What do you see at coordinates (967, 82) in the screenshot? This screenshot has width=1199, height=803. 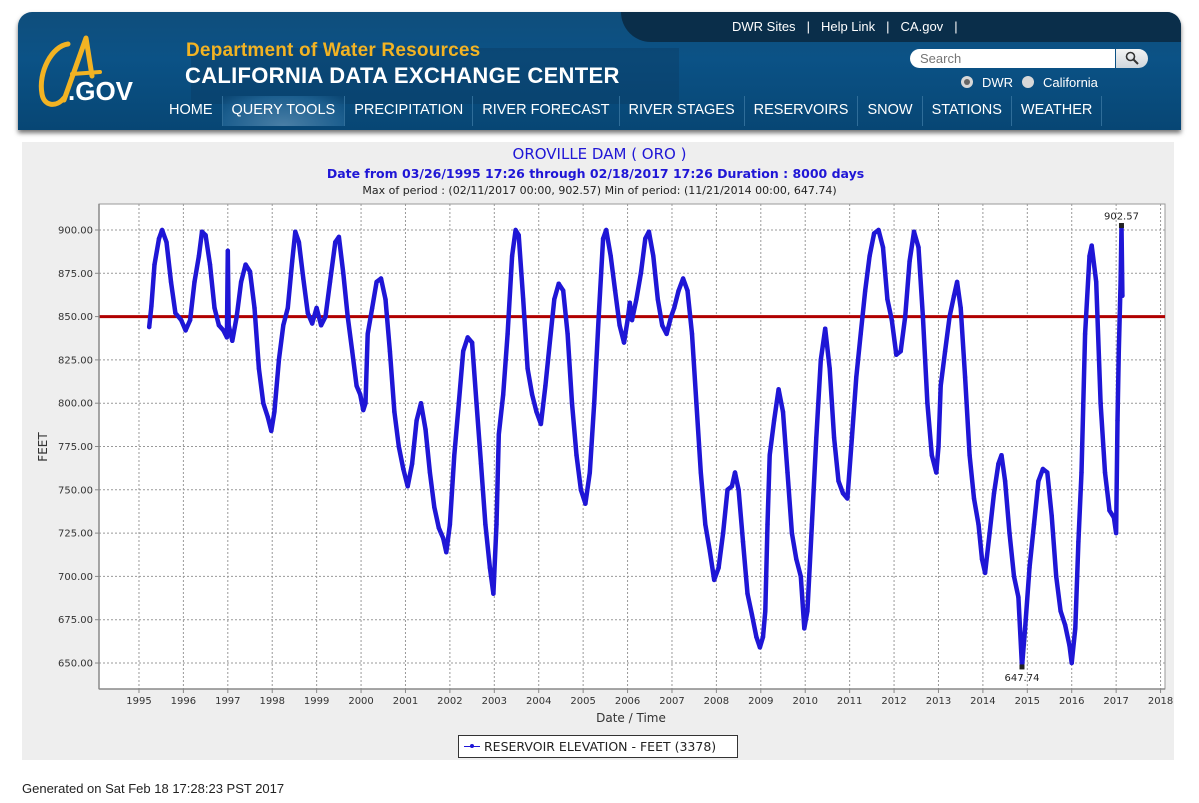 I see `radio-dwr` at bounding box center [967, 82].